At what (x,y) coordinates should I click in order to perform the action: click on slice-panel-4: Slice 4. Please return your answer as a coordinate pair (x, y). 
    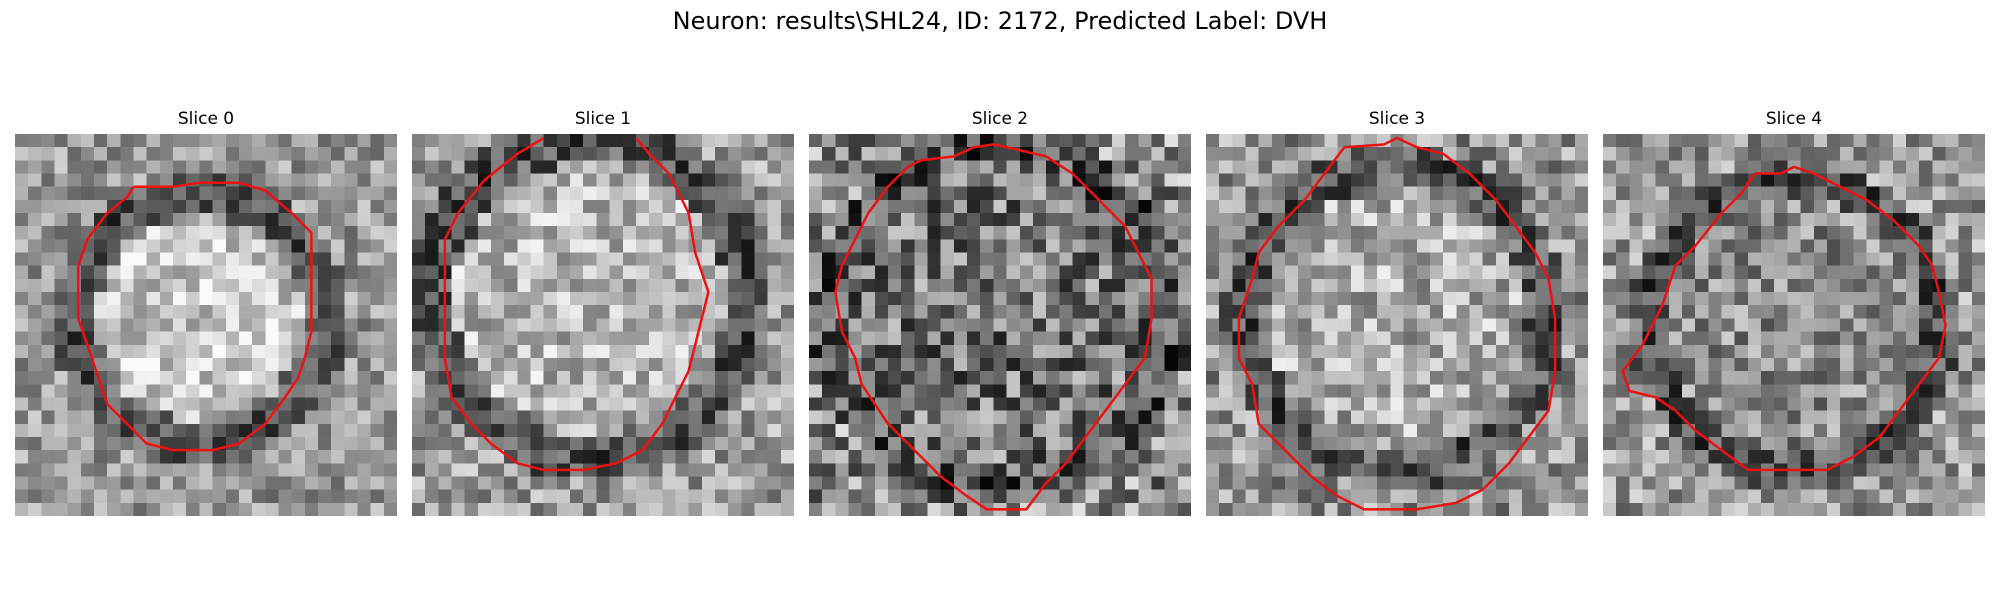
    Looking at the image, I should click on (1794, 315).